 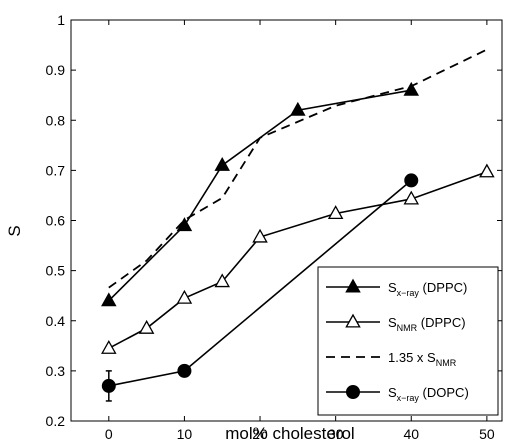 What do you see at coordinates (56, 70) in the screenshot?
I see `y-tick-label-7: 0.9` at bounding box center [56, 70].